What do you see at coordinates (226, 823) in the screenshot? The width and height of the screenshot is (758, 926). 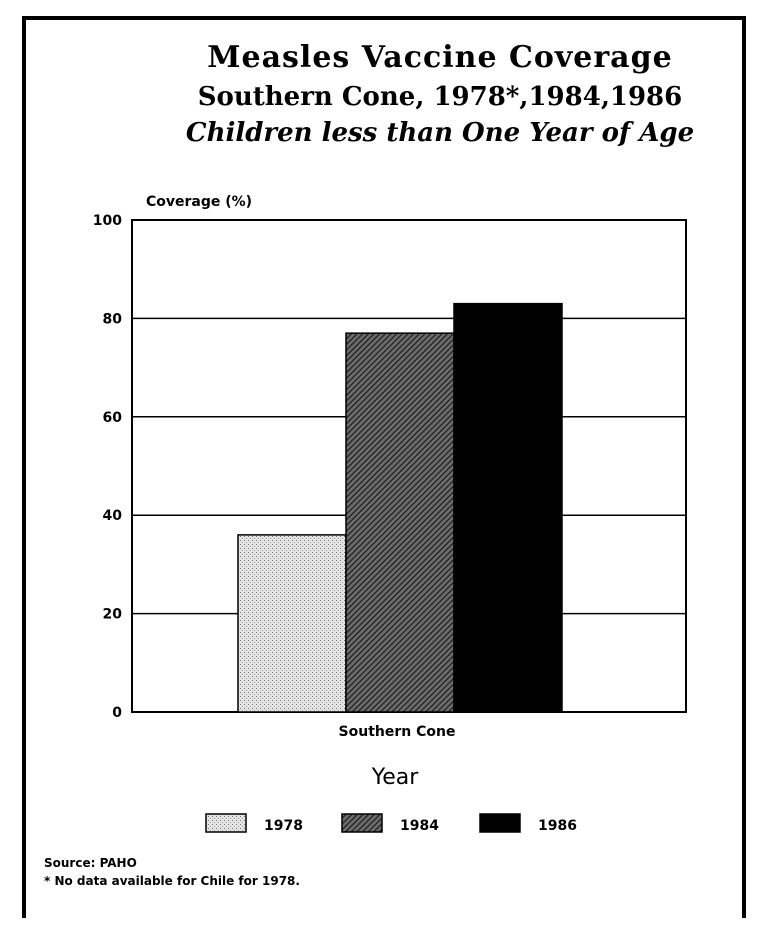 I see `legend-swatch-1978` at bounding box center [226, 823].